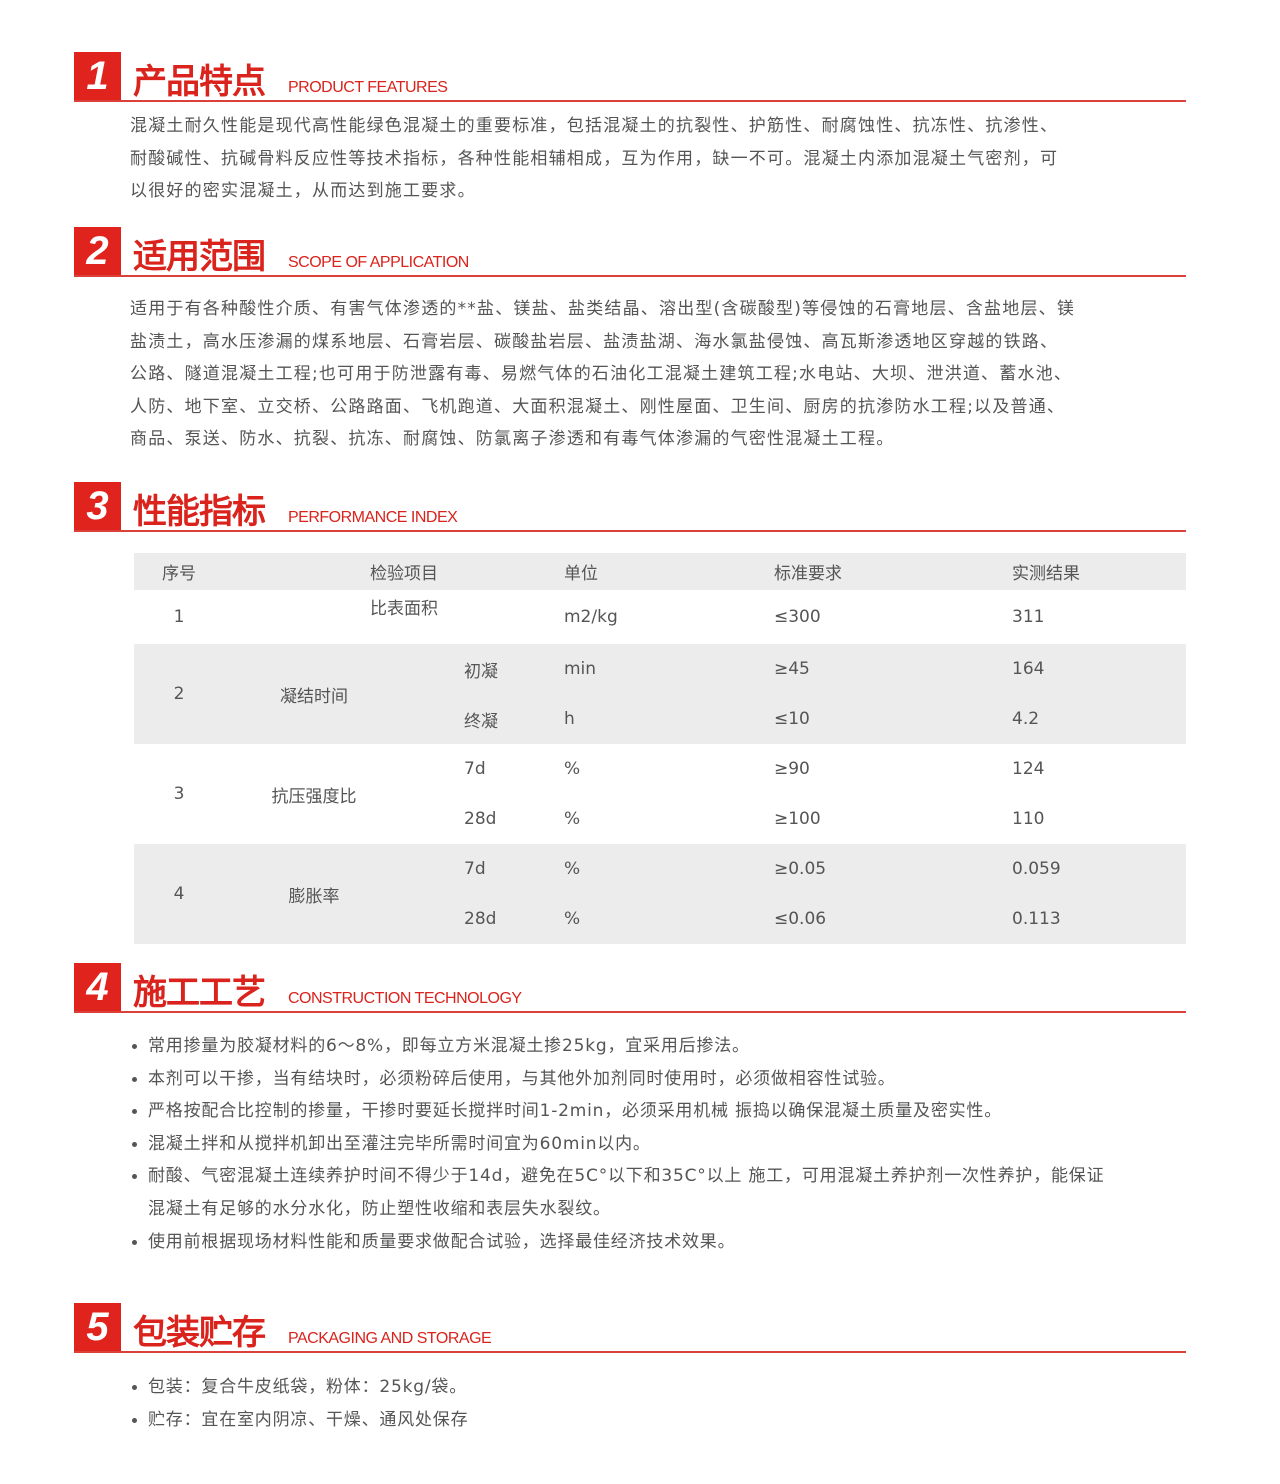  I want to click on list-item-text: 常用掺量为胶凝材料的6～8%，即每立方米混凝土掺25kg，宜采用后掺法。, so click(449, 1046).